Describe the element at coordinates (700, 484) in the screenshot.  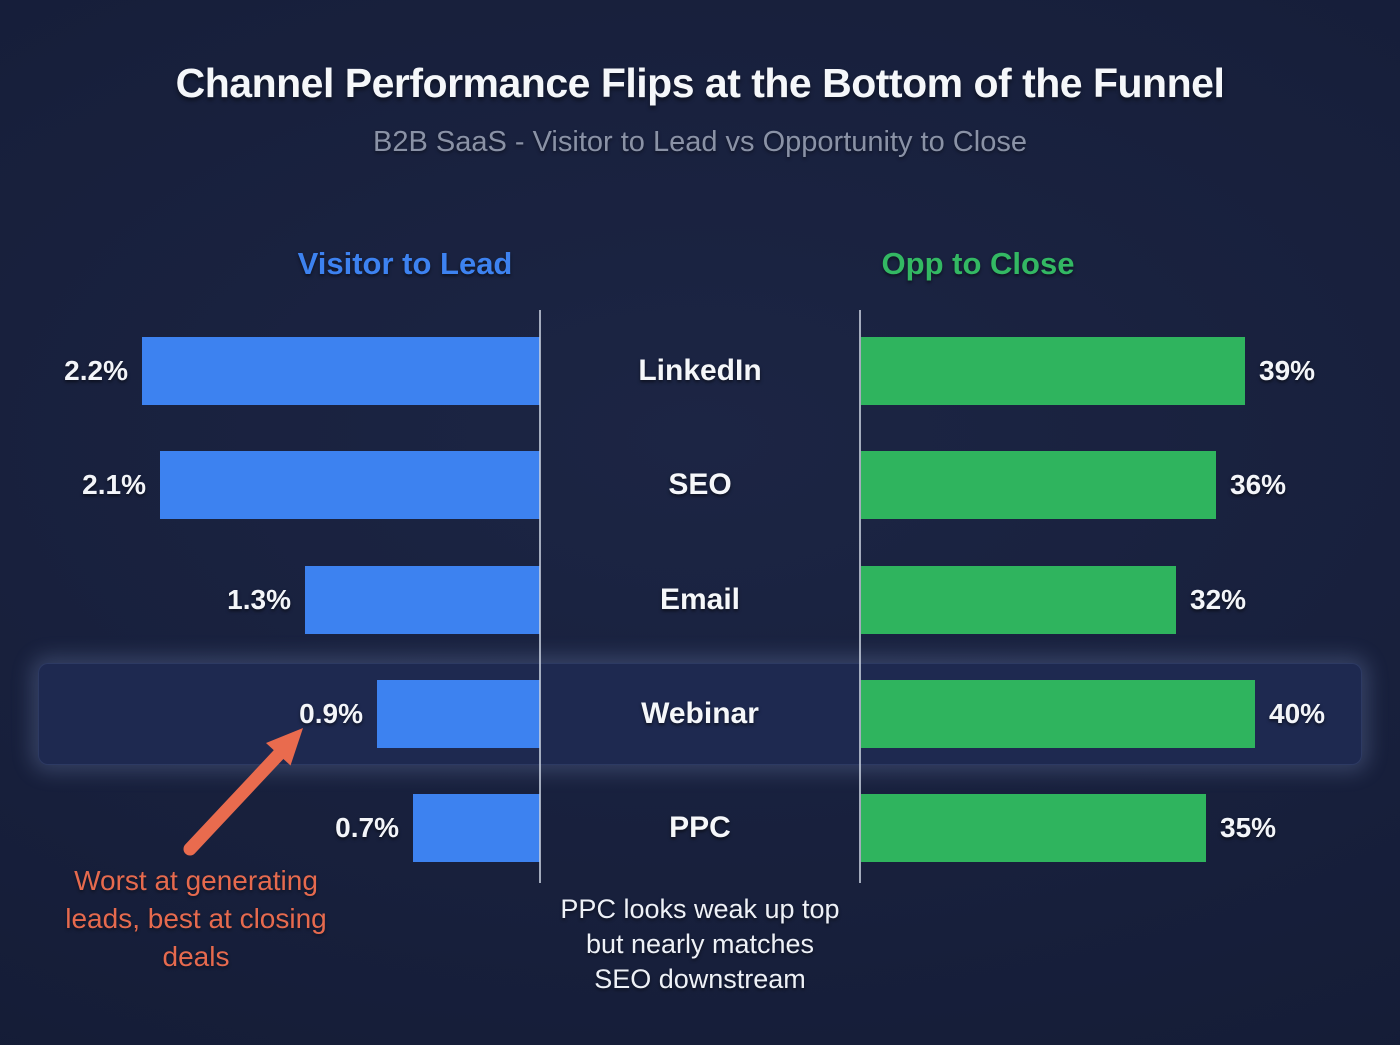
I see `category-label-seo: SEO` at that location.